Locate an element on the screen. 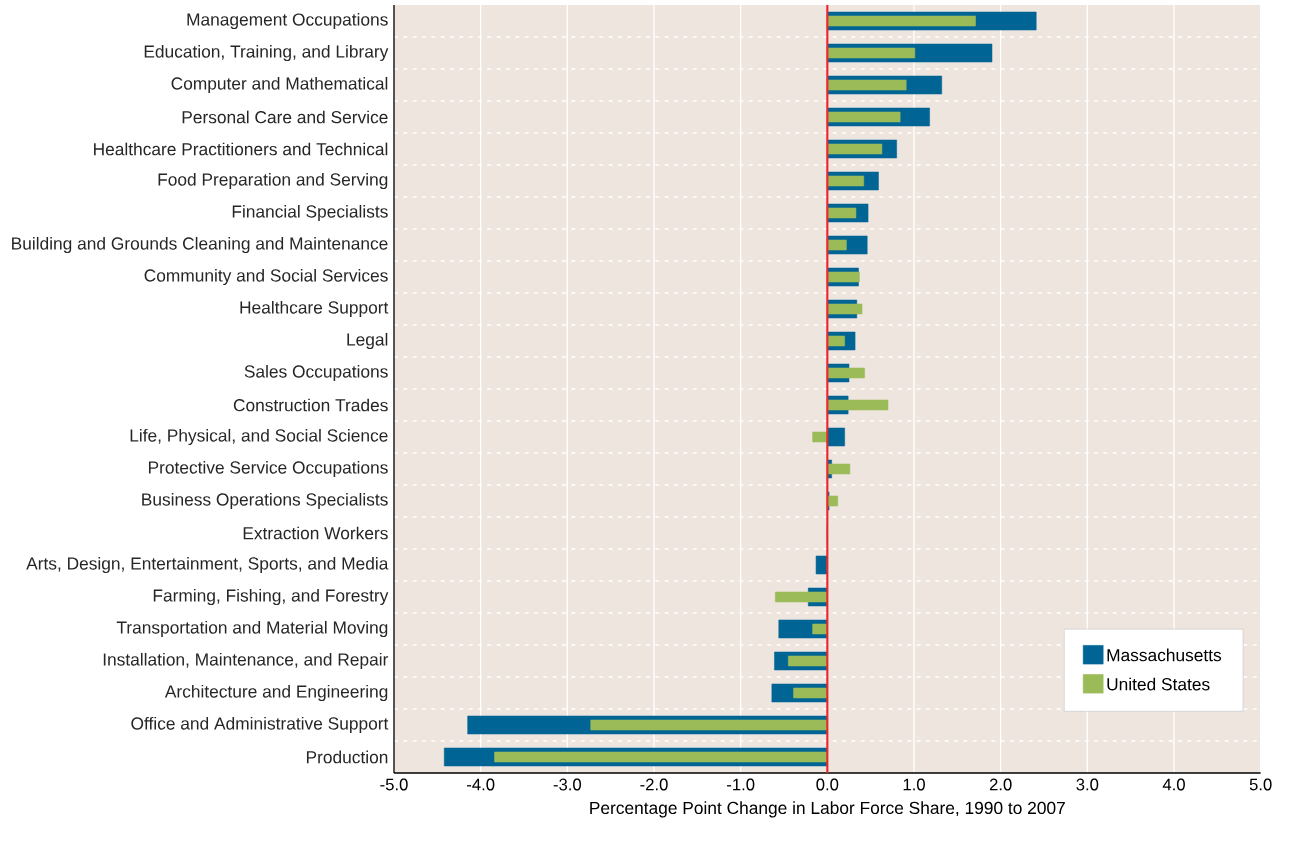 The width and height of the screenshot is (1289, 842). y-tick-label: Business Operations Specialists is located at coordinates (265, 501).